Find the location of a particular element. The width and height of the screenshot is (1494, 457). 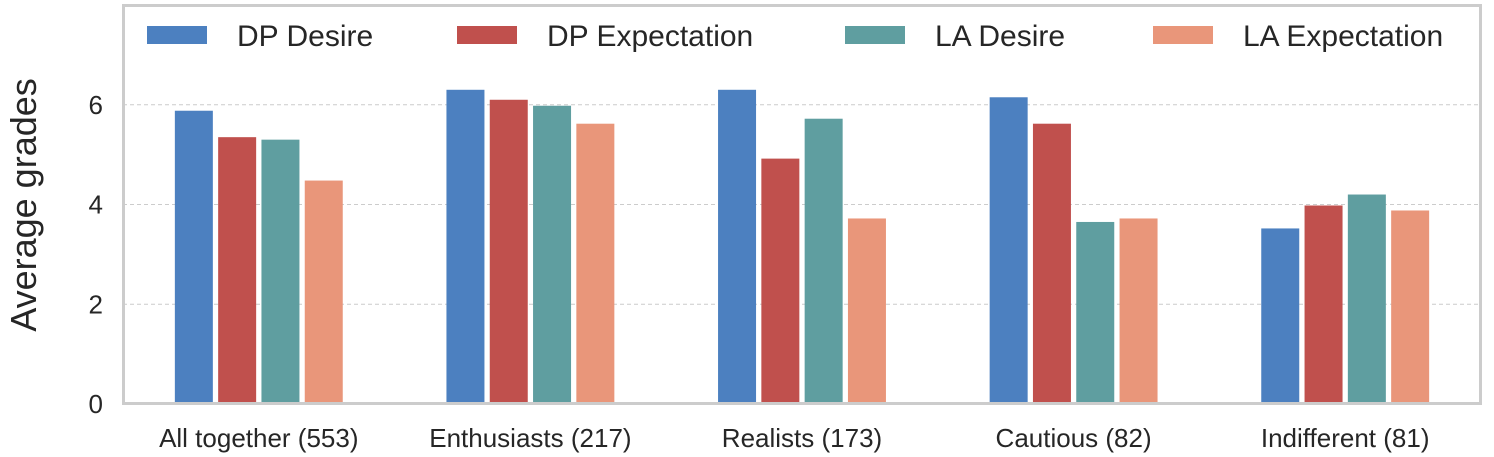

x-tick-label: Realists (173) is located at coordinates (802, 438).